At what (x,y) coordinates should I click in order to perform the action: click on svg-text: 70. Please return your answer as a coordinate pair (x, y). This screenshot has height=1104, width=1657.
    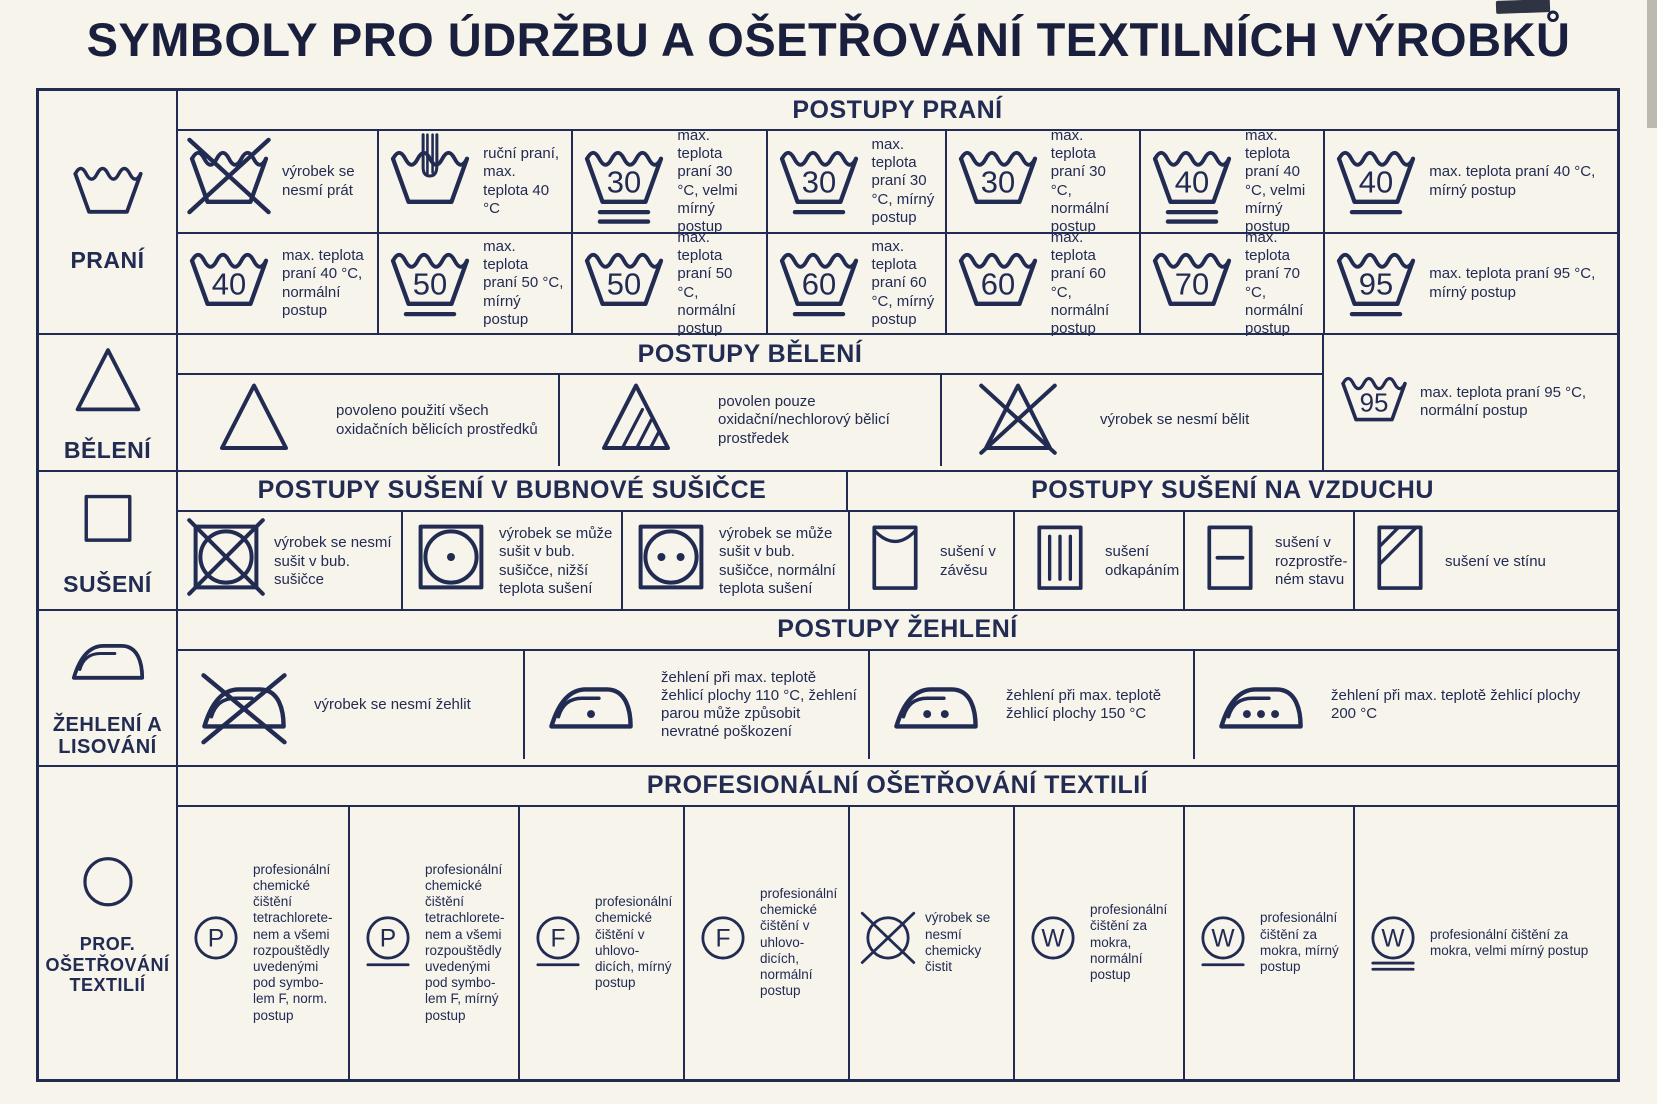
    Looking at the image, I should click on (1192, 284).